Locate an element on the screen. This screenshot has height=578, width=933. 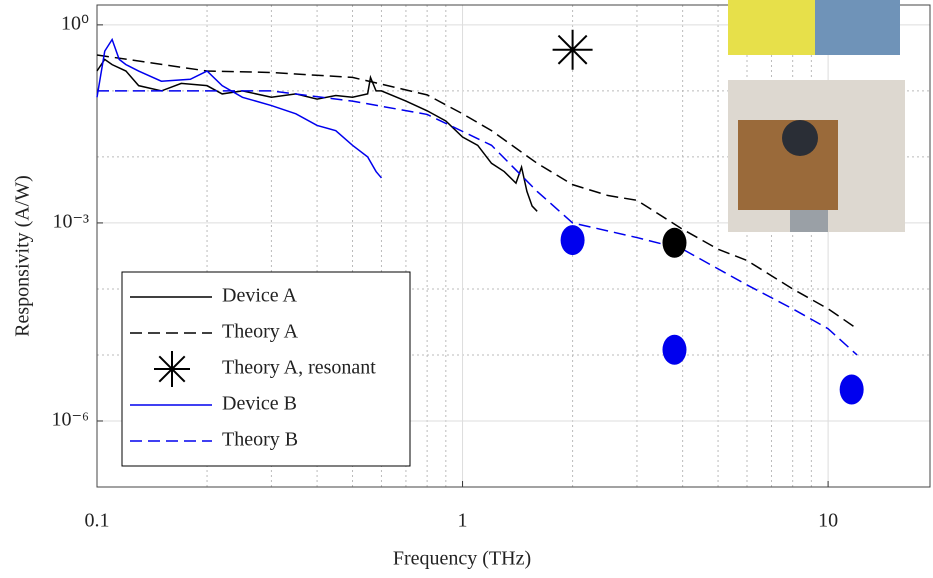
photos is located at coordinates (816, 116).